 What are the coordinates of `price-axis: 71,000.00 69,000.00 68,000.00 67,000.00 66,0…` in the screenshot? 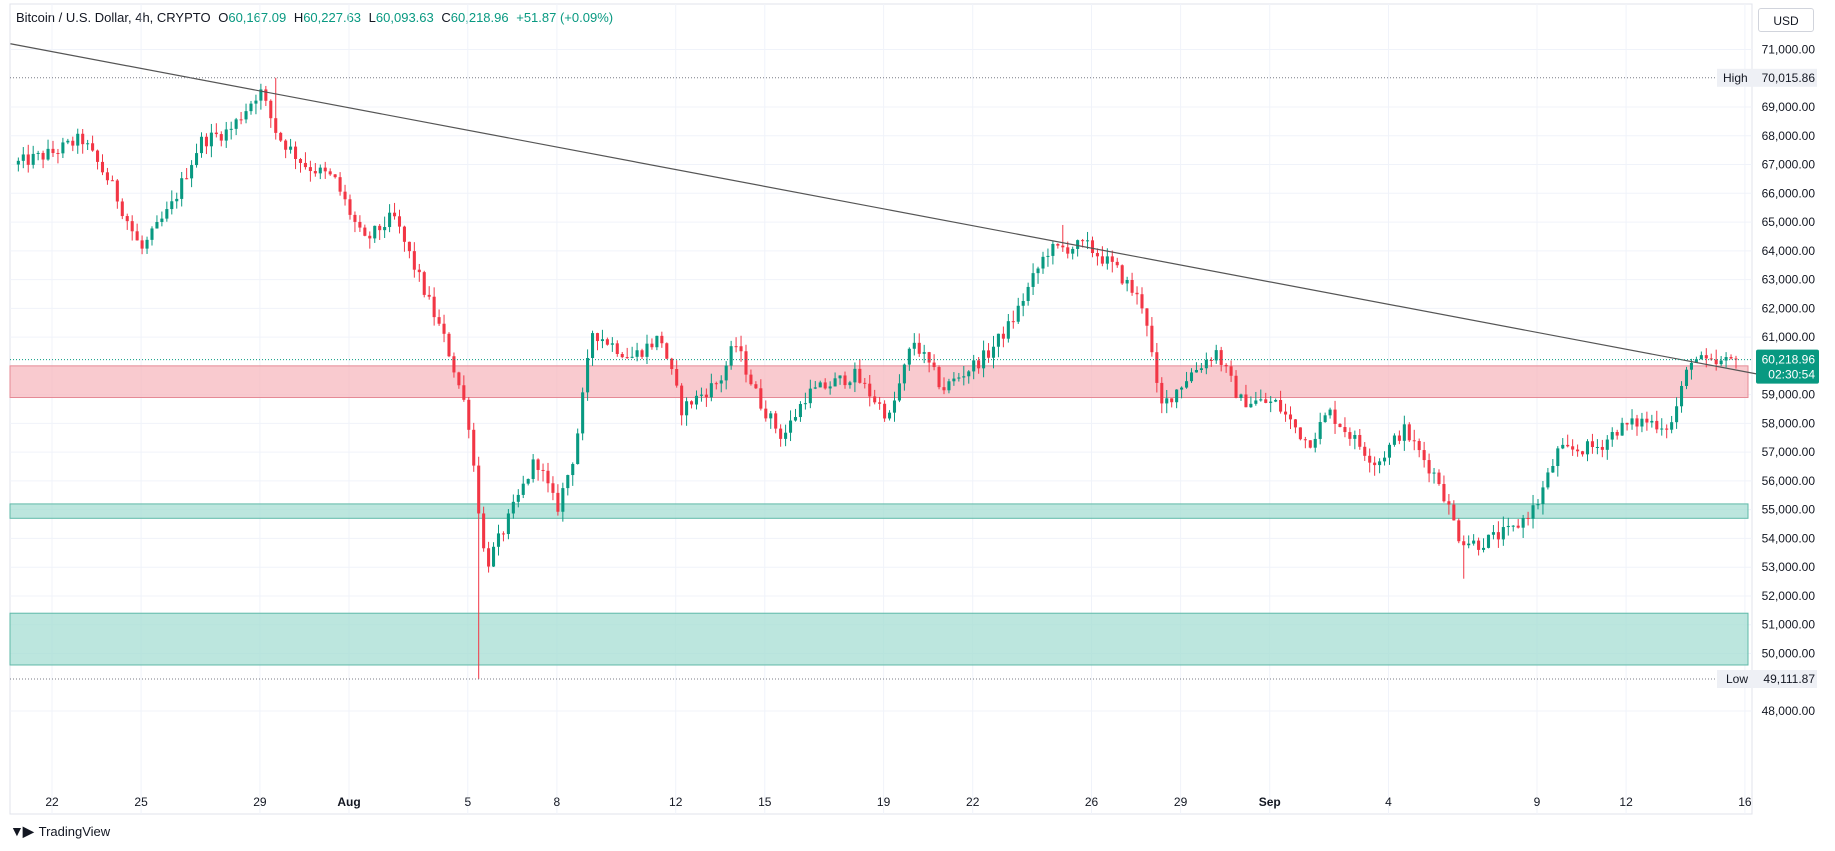 It's located at (1768, 381).